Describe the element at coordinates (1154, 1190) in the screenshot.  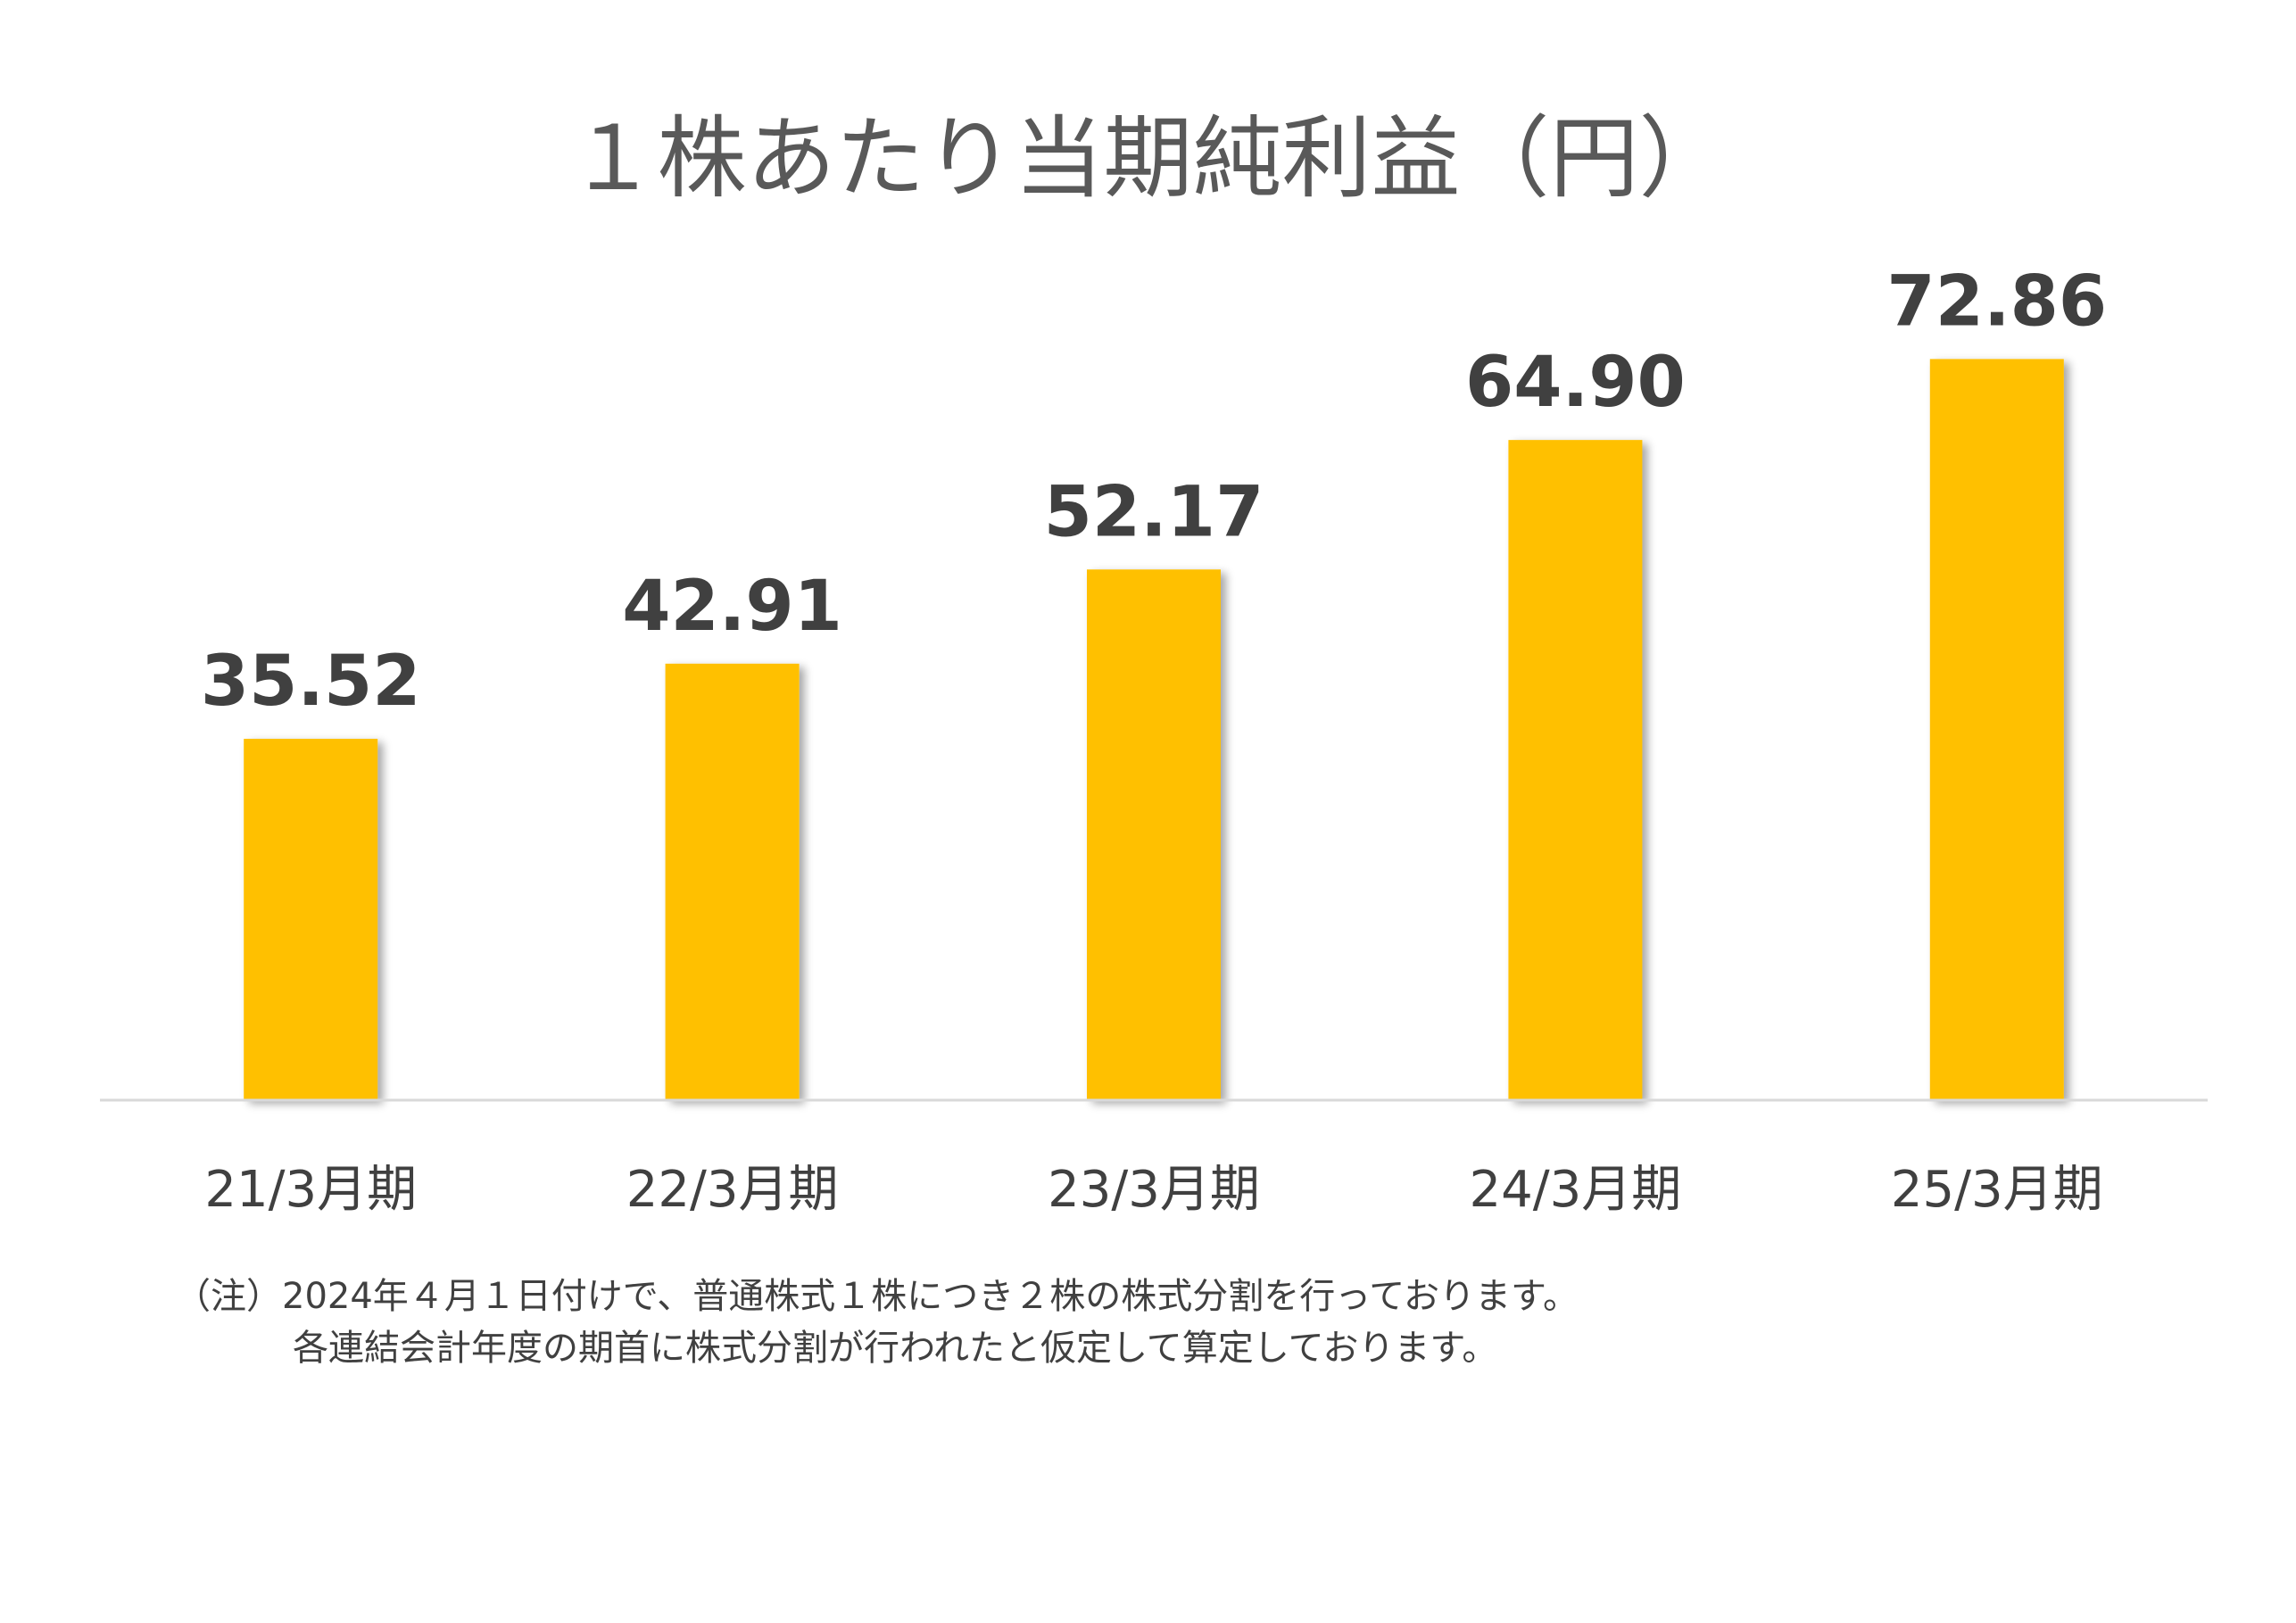
I see `category-label-3: 23/3月期` at that location.